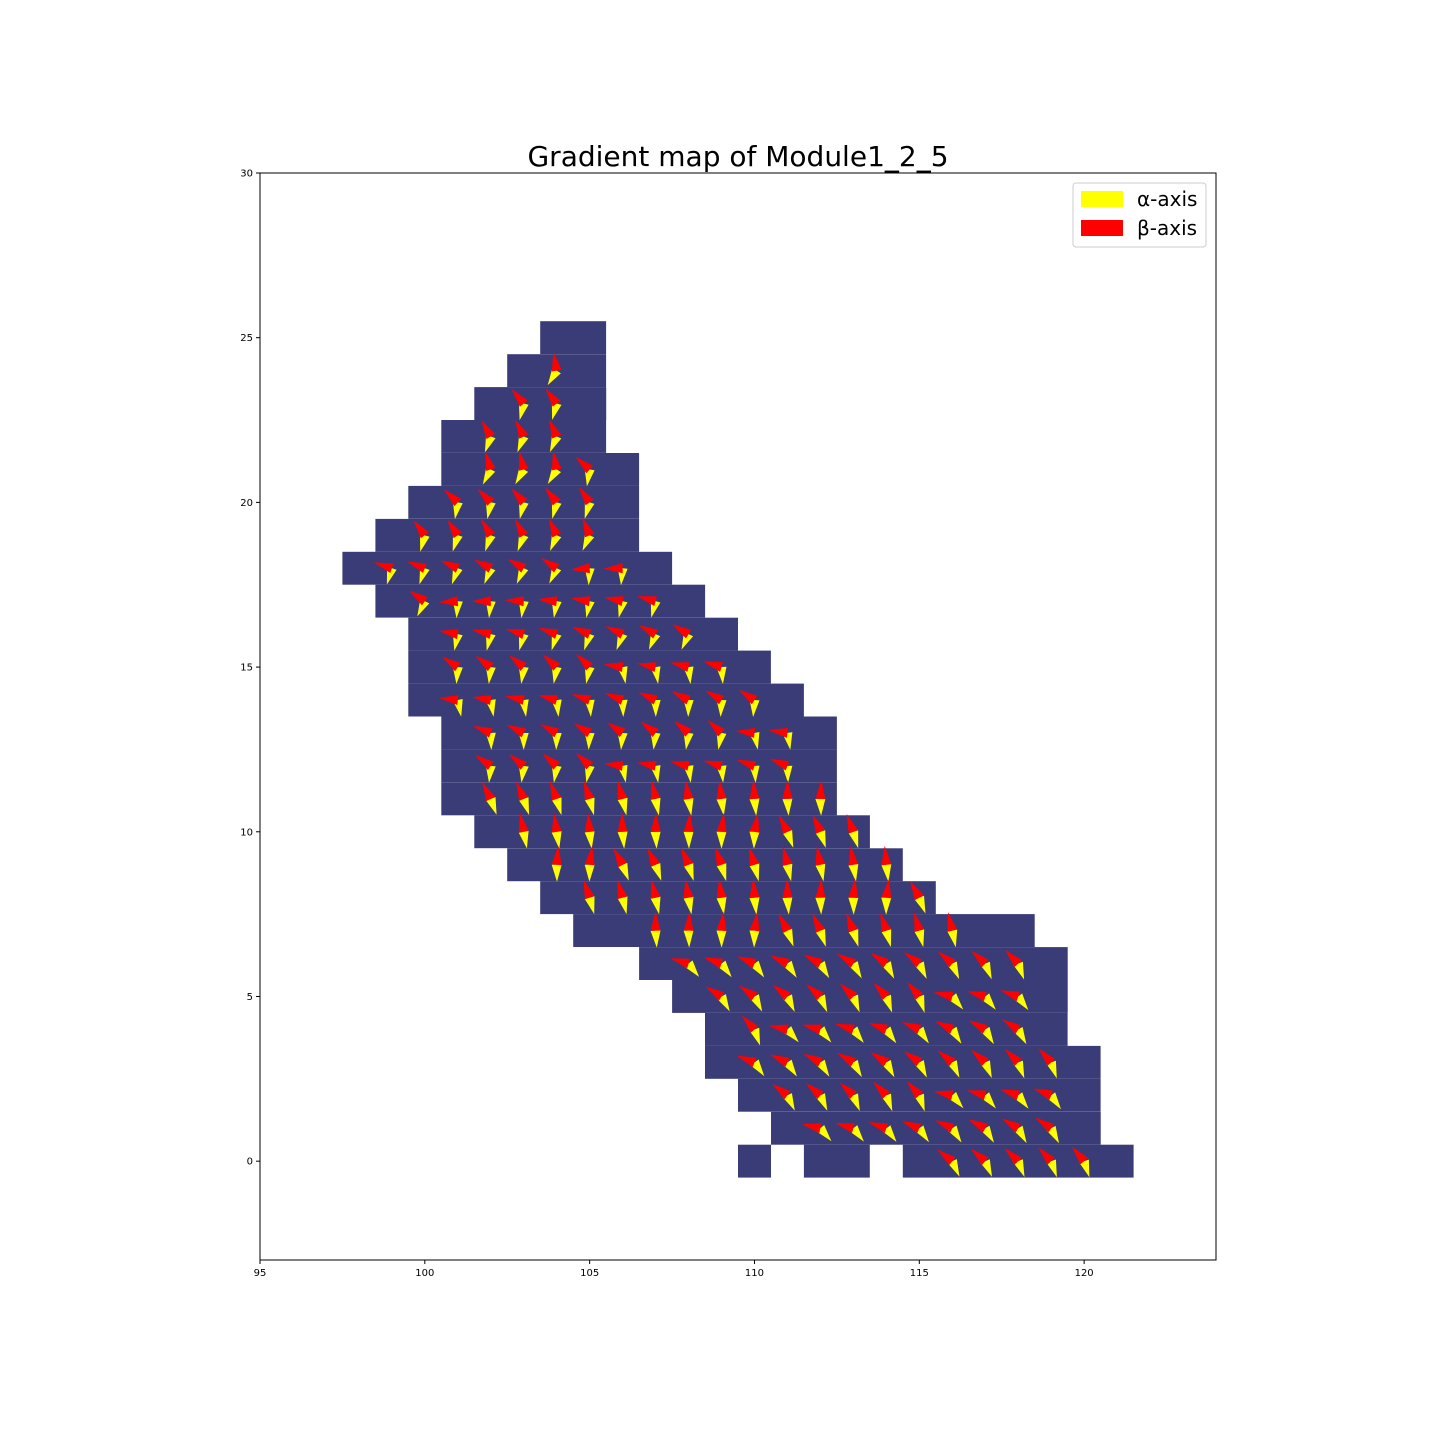 The width and height of the screenshot is (1440, 1444). What do you see at coordinates (1167, 199) in the screenshot?
I see `legend-label-alpha: α-axis` at bounding box center [1167, 199].